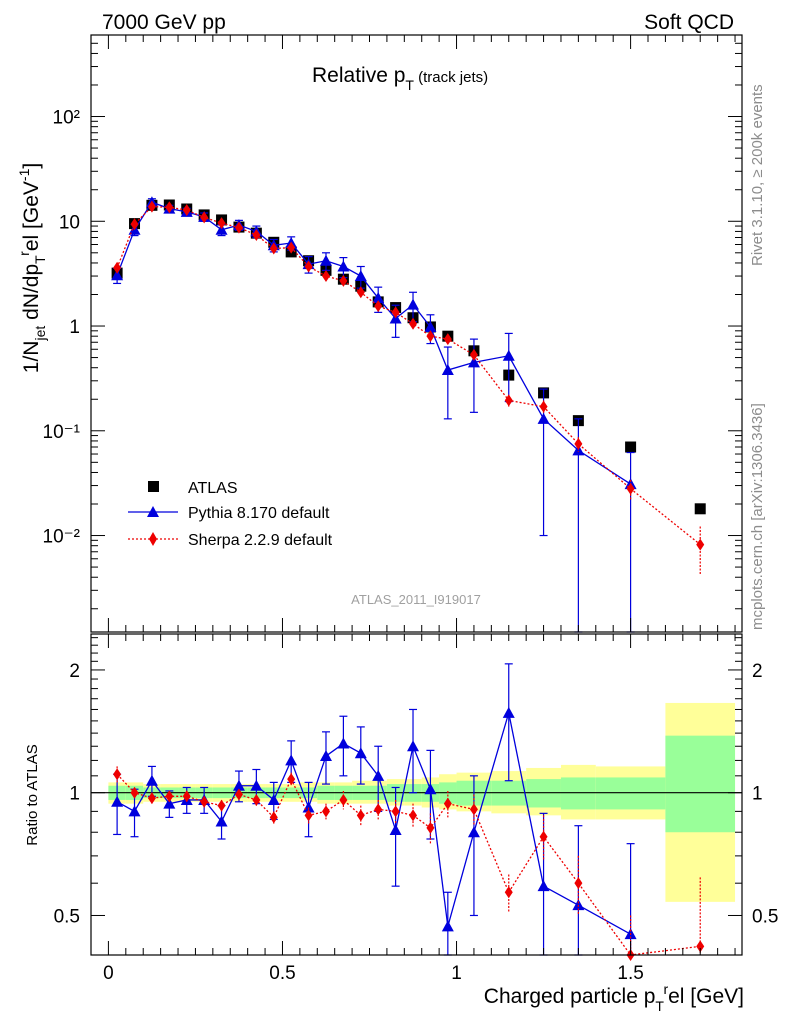 Image resolution: width=786 pixels, height=1024 pixels. I want to click on rivet-version-label: Rivet 3.1.10, ≥ 200k events, so click(757, 175).